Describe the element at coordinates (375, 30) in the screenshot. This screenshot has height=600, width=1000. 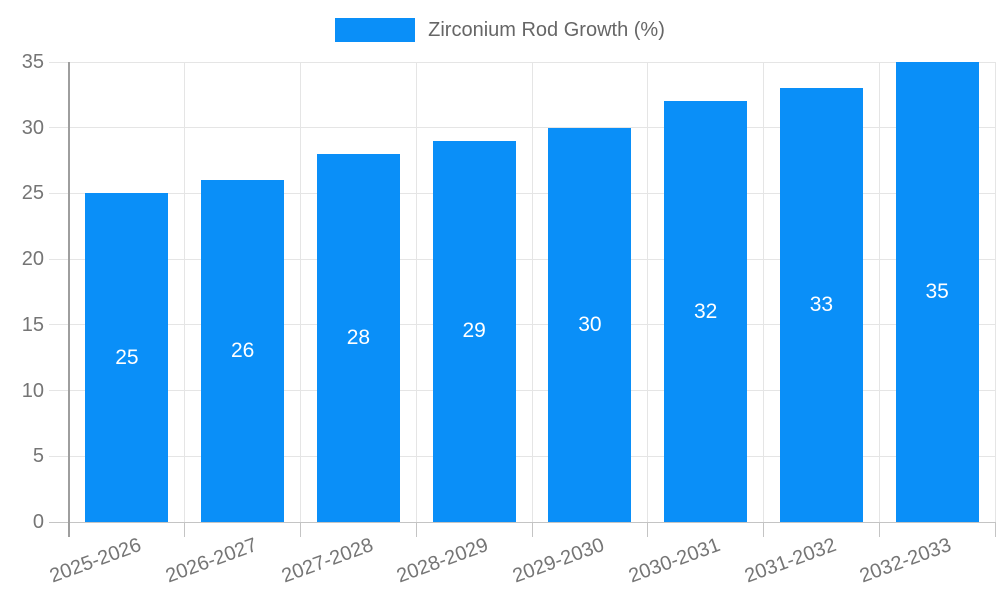
I see `legend-swatch-icon` at that location.